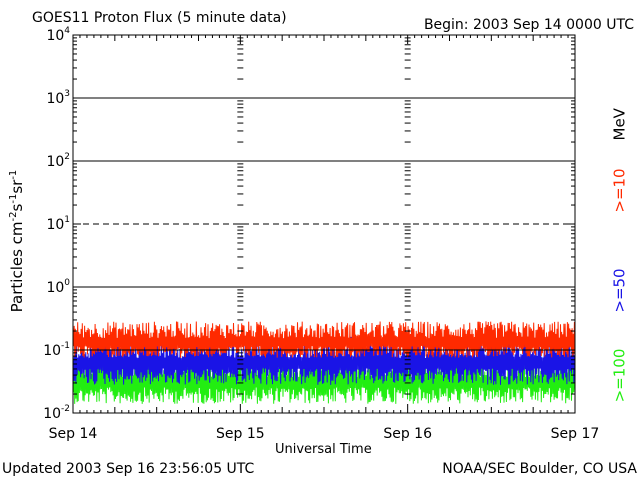  I want to click on y-tick-label: 10², so click(58, 161).